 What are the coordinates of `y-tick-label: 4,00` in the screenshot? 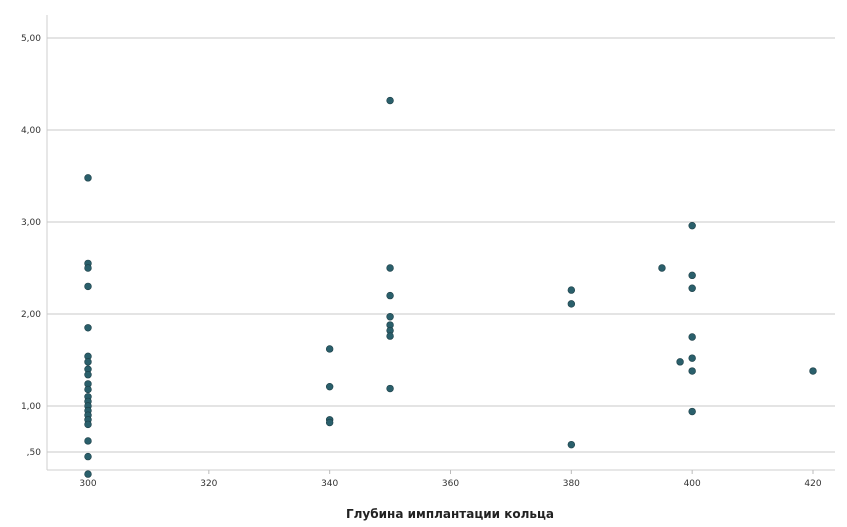 It's located at (31, 131).